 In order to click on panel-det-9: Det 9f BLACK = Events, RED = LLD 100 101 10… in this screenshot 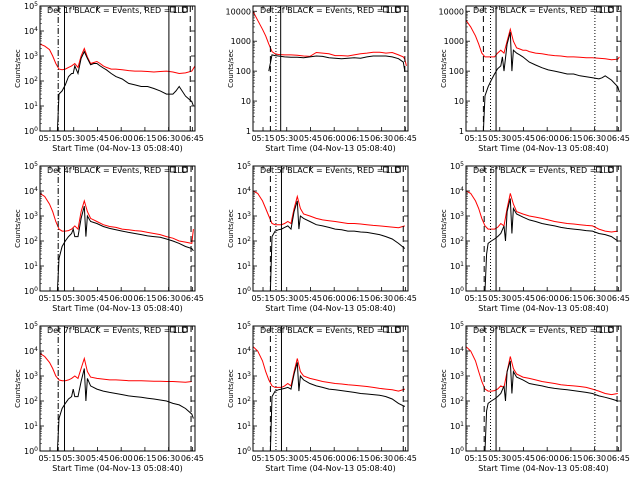, I will do `click(535, 397)`.